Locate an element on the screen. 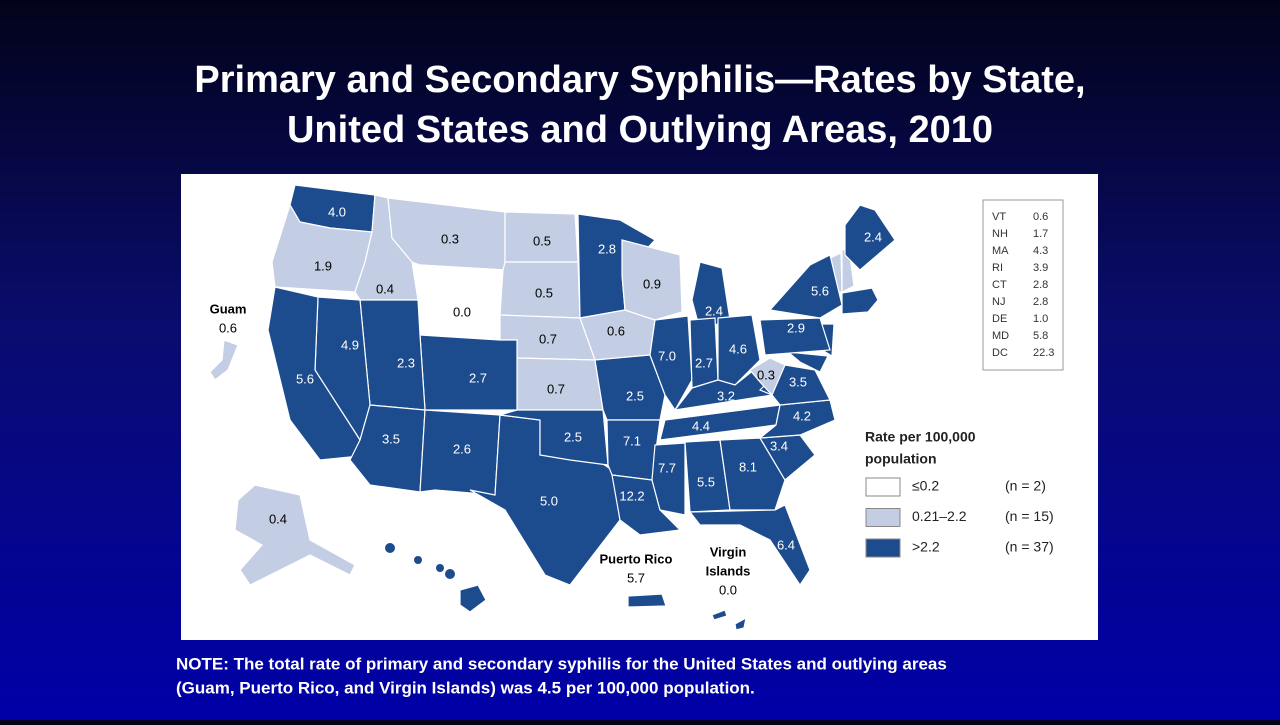 The height and width of the screenshot is (725, 1280). area-rate: 5.7 is located at coordinates (636, 577).